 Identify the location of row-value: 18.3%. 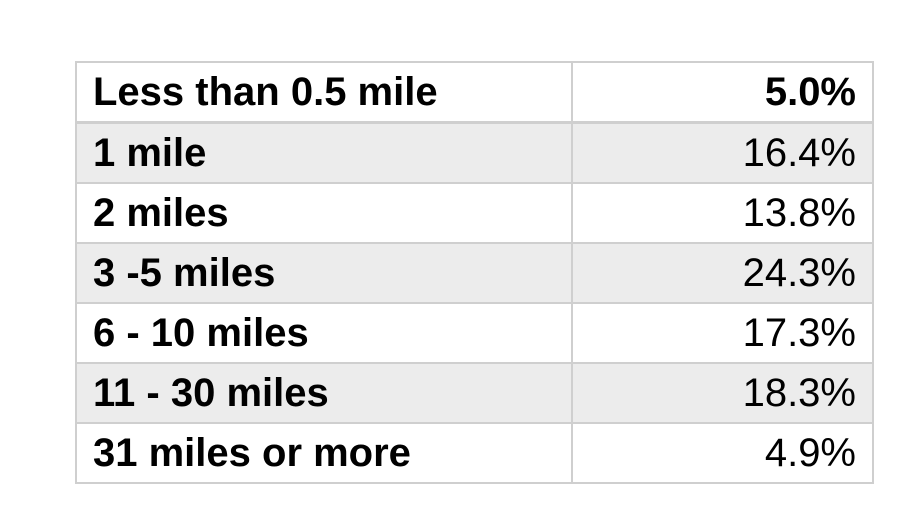
(722, 393).